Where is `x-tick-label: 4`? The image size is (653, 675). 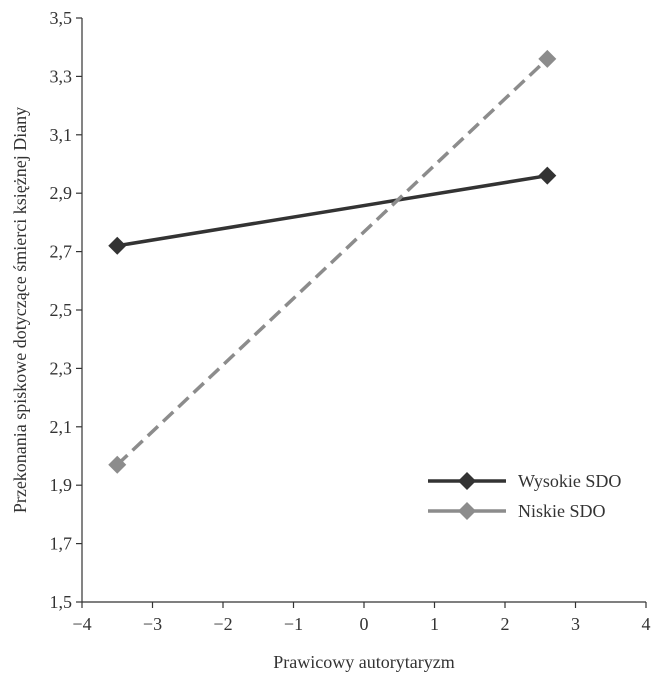
x-tick-label: 4 is located at coordinates (646, 624).